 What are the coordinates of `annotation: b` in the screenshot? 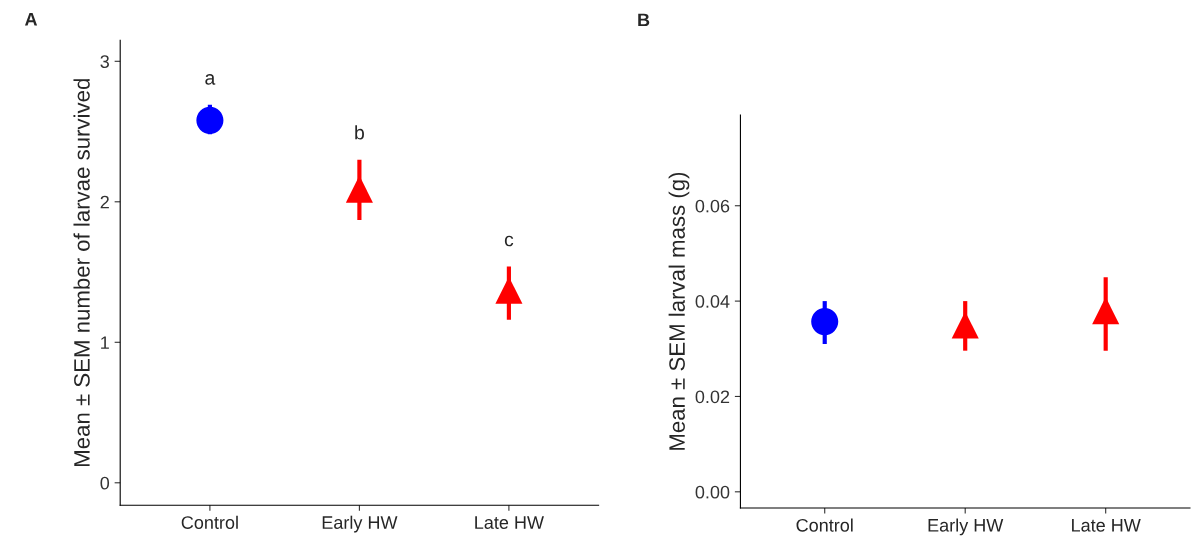 It's located at (359, 132).